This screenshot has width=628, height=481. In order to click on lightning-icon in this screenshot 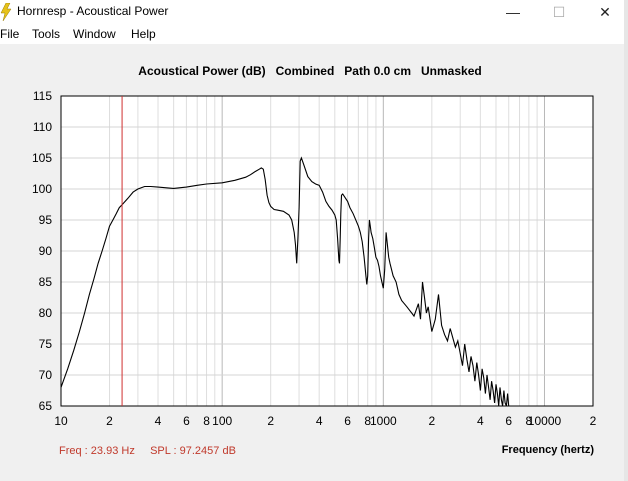, I will do `click(6, 12)`.